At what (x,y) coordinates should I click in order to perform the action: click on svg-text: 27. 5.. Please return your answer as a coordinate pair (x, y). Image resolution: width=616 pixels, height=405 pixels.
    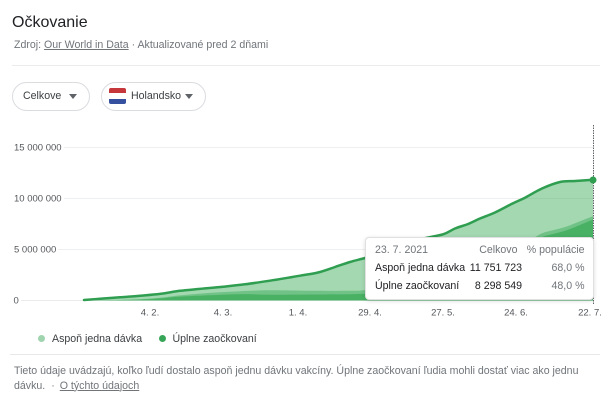
    Looking at the image, I should click on (443, 313).